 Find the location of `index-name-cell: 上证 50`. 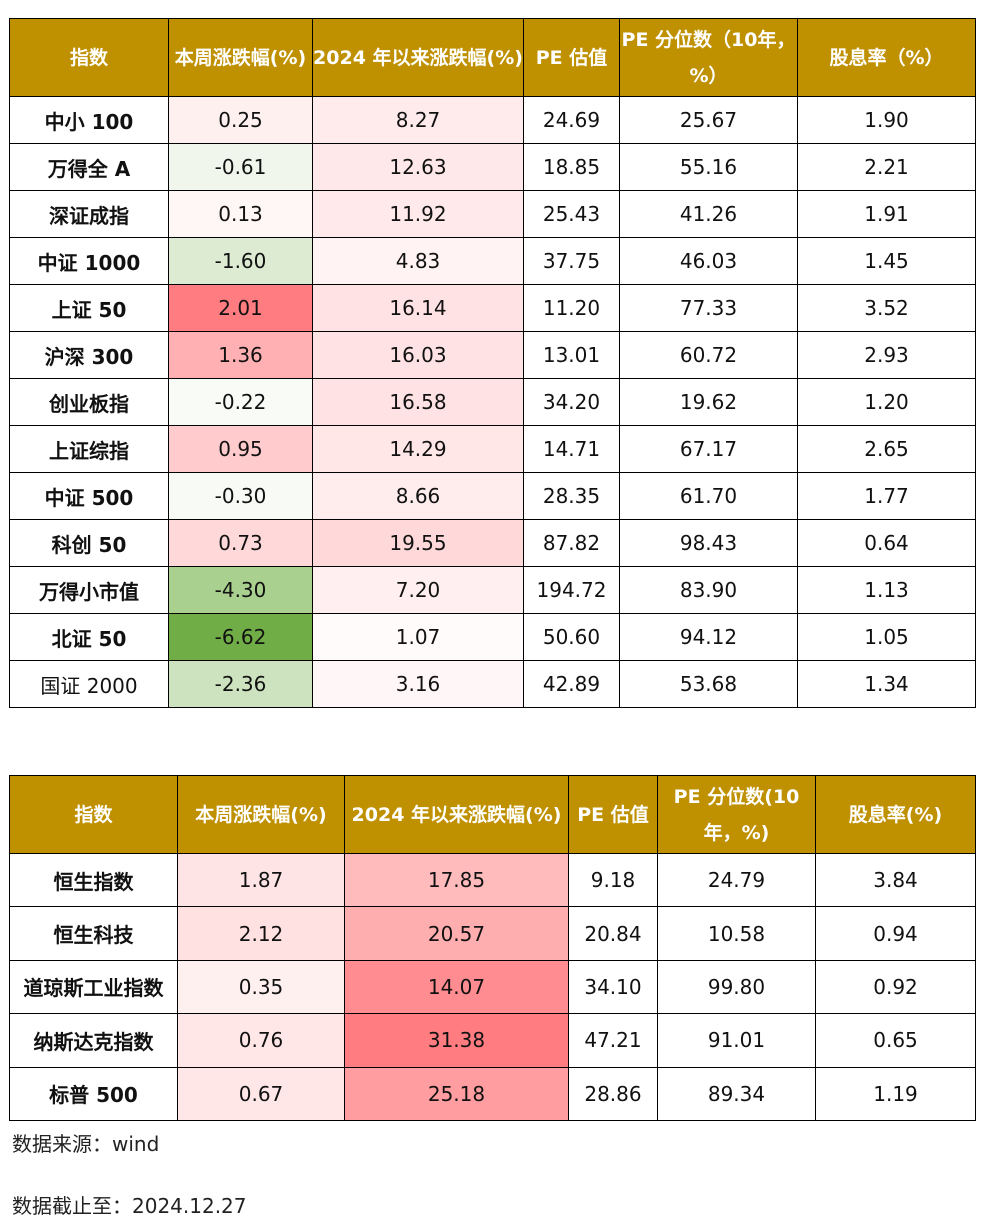

index-name-cell: 上证 50 is located at coordinates (89, 308).